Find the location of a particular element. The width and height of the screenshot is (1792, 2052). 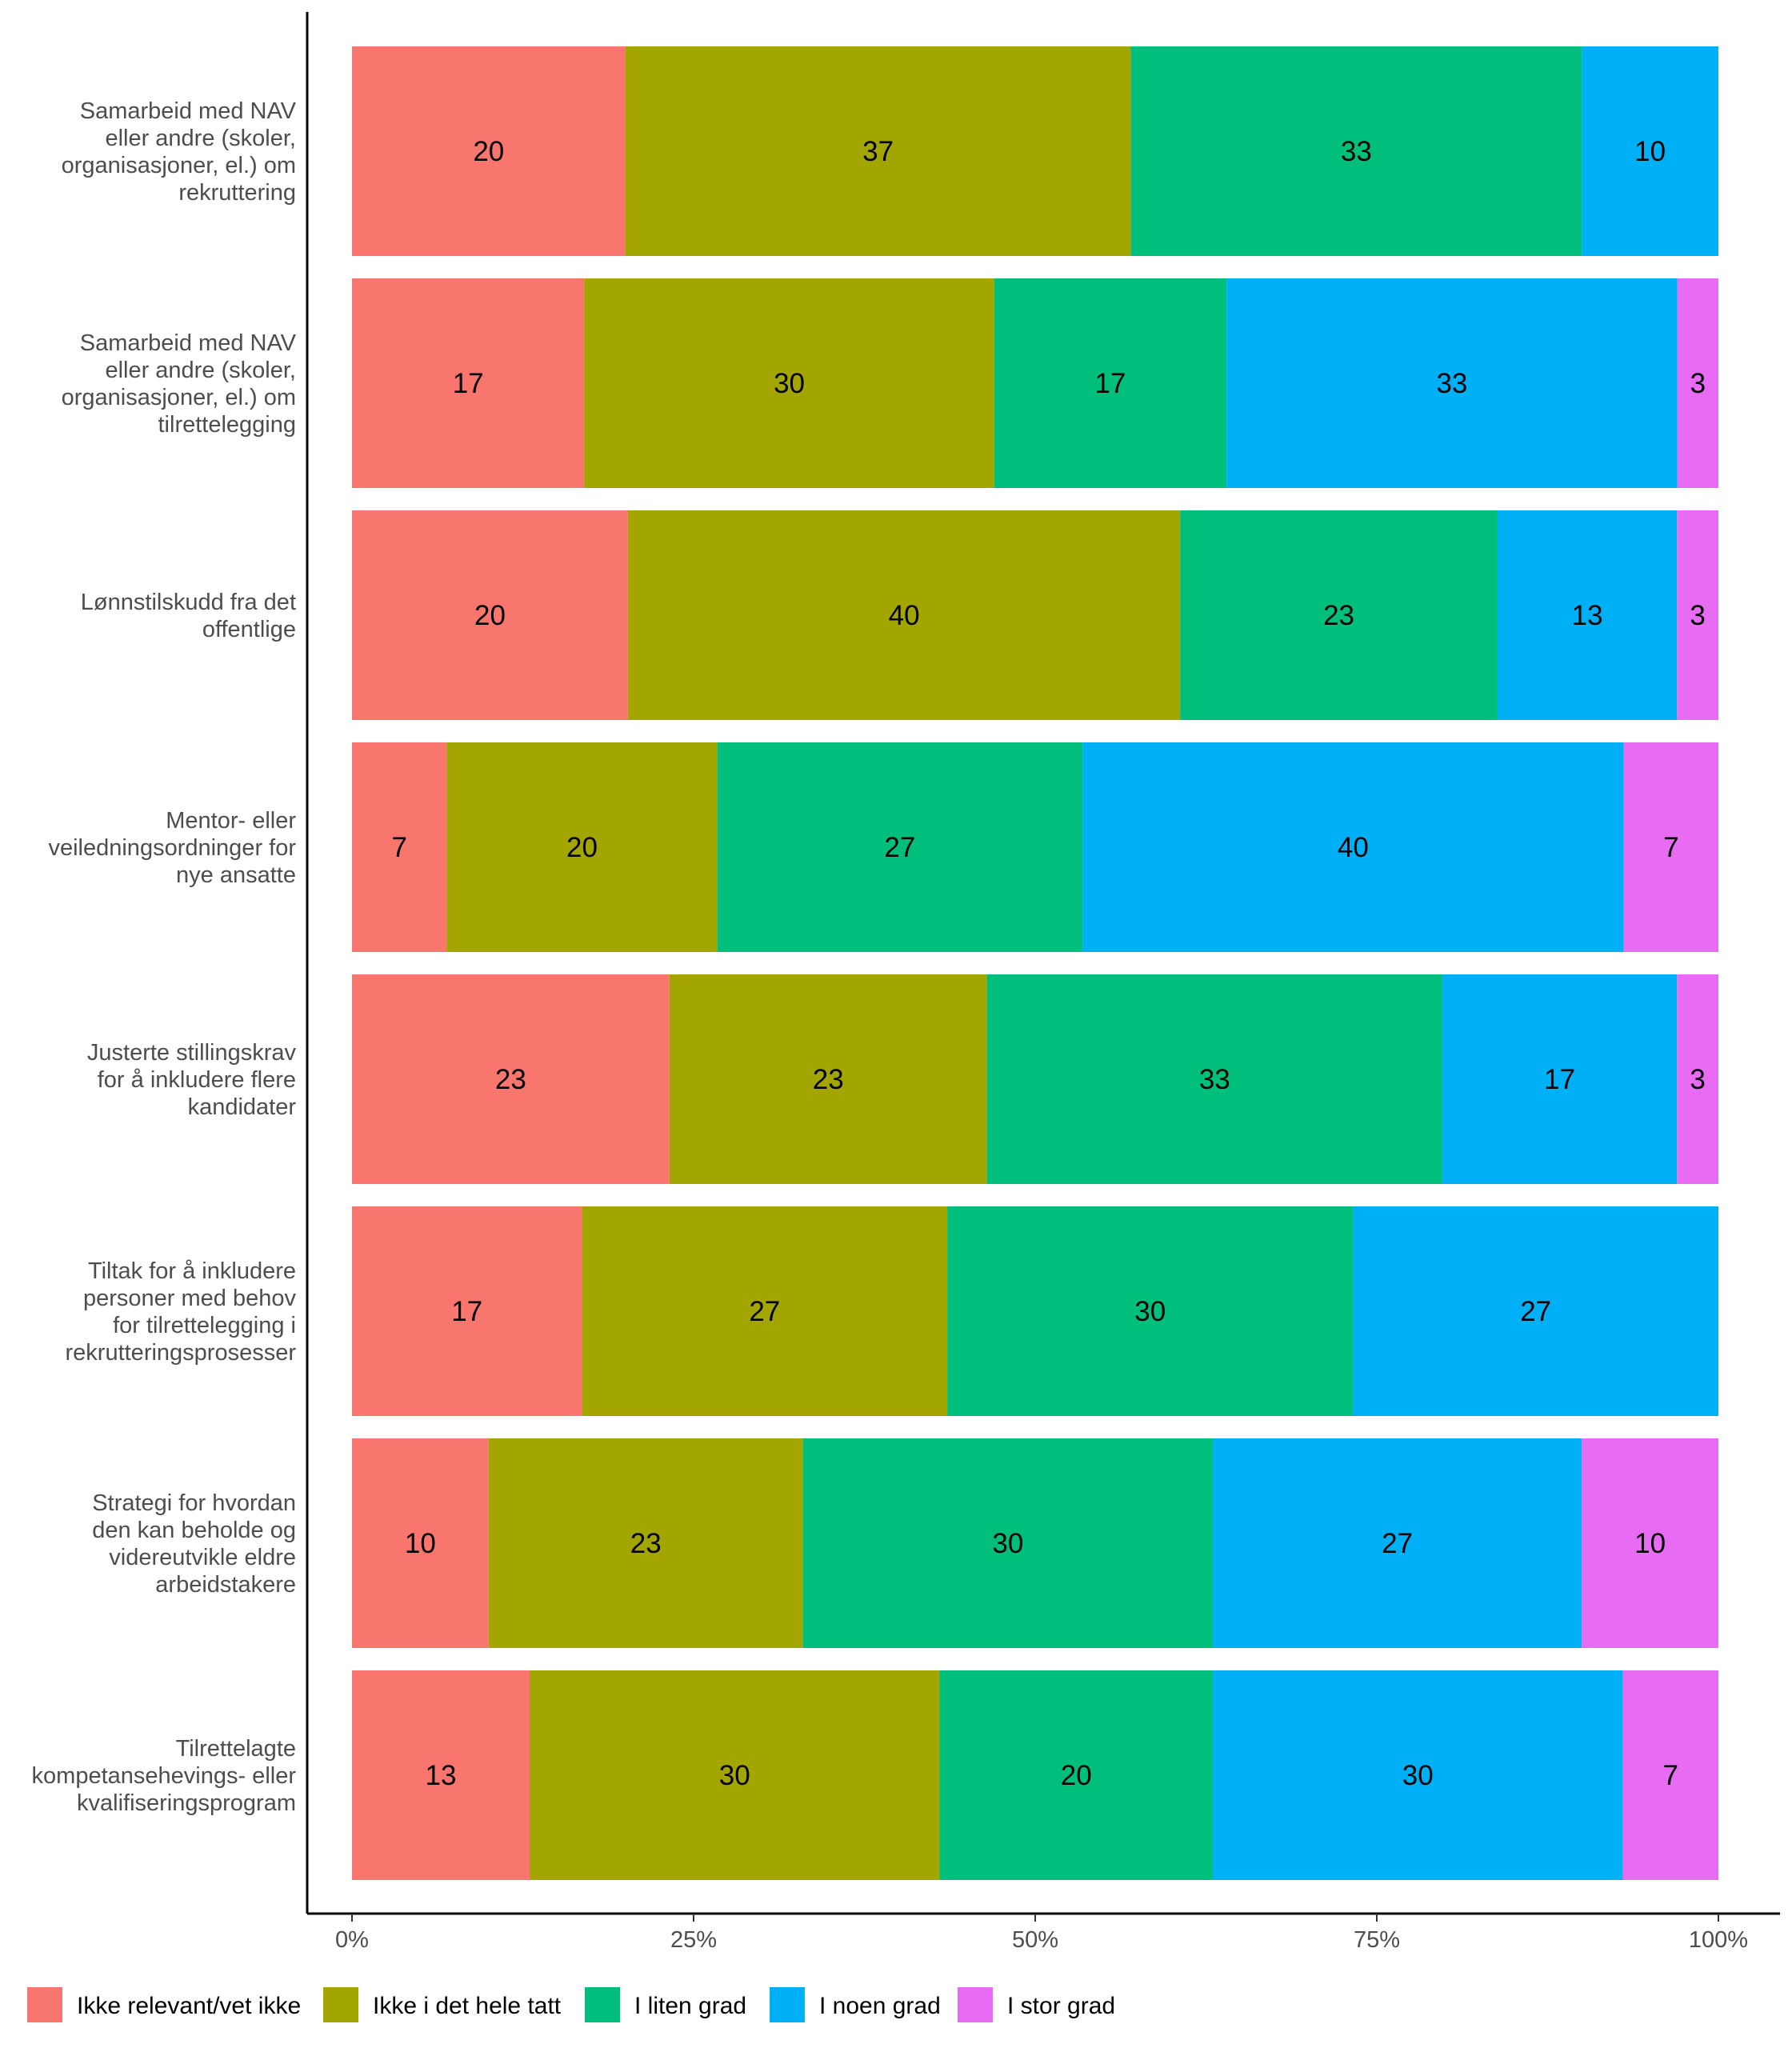

category-label-line: for å inkludere flere is located at coordinates (197, 1080).